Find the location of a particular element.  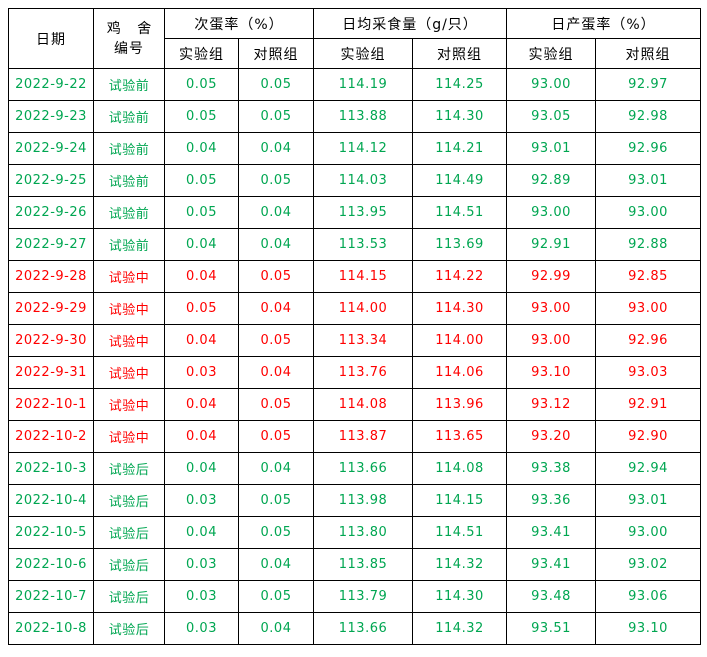

feed-intake-exp-cell: 113.66 is located at coordinates (363, 468).